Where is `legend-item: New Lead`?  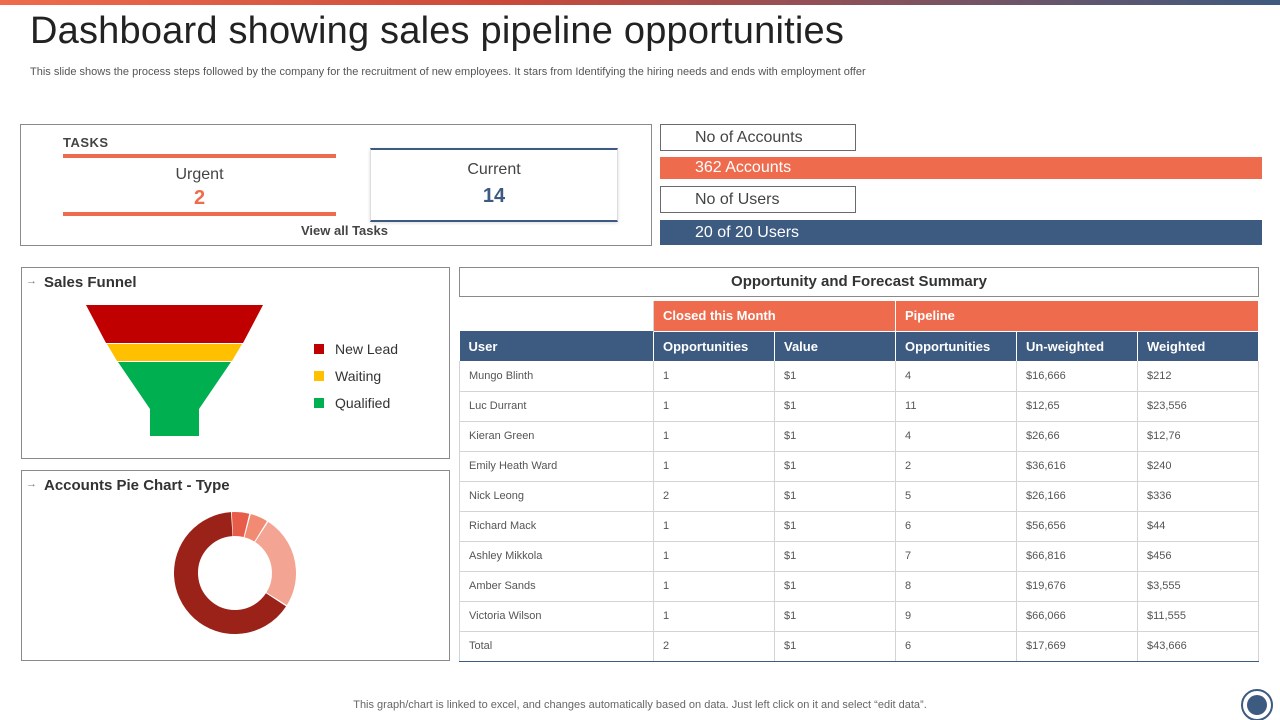
legend-item: New Lead is located at coordinates (356, 348).